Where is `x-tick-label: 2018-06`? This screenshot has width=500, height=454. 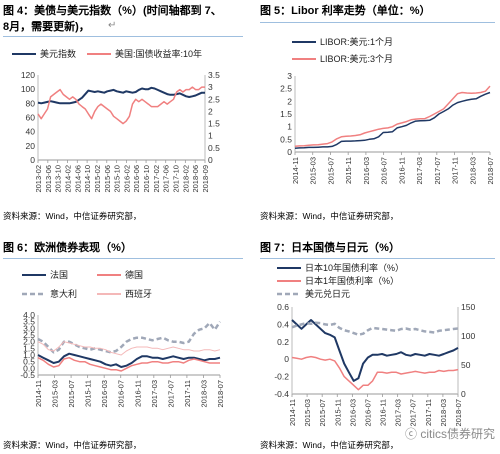 x-tick-label: 2018-06 is located at coordinates (195, 179).